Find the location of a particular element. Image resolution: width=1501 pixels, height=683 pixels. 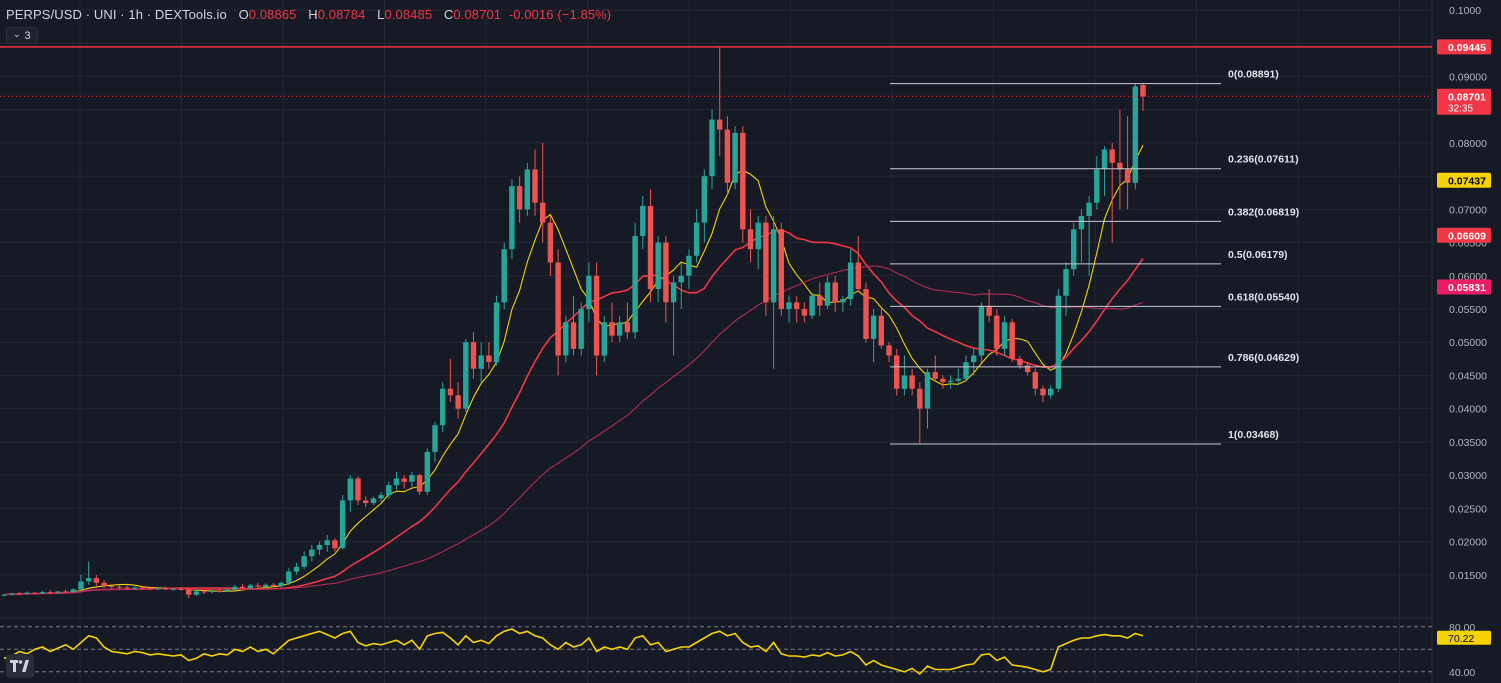

price-tick-label: 0.08000 is located at coordinates (1468, 144).